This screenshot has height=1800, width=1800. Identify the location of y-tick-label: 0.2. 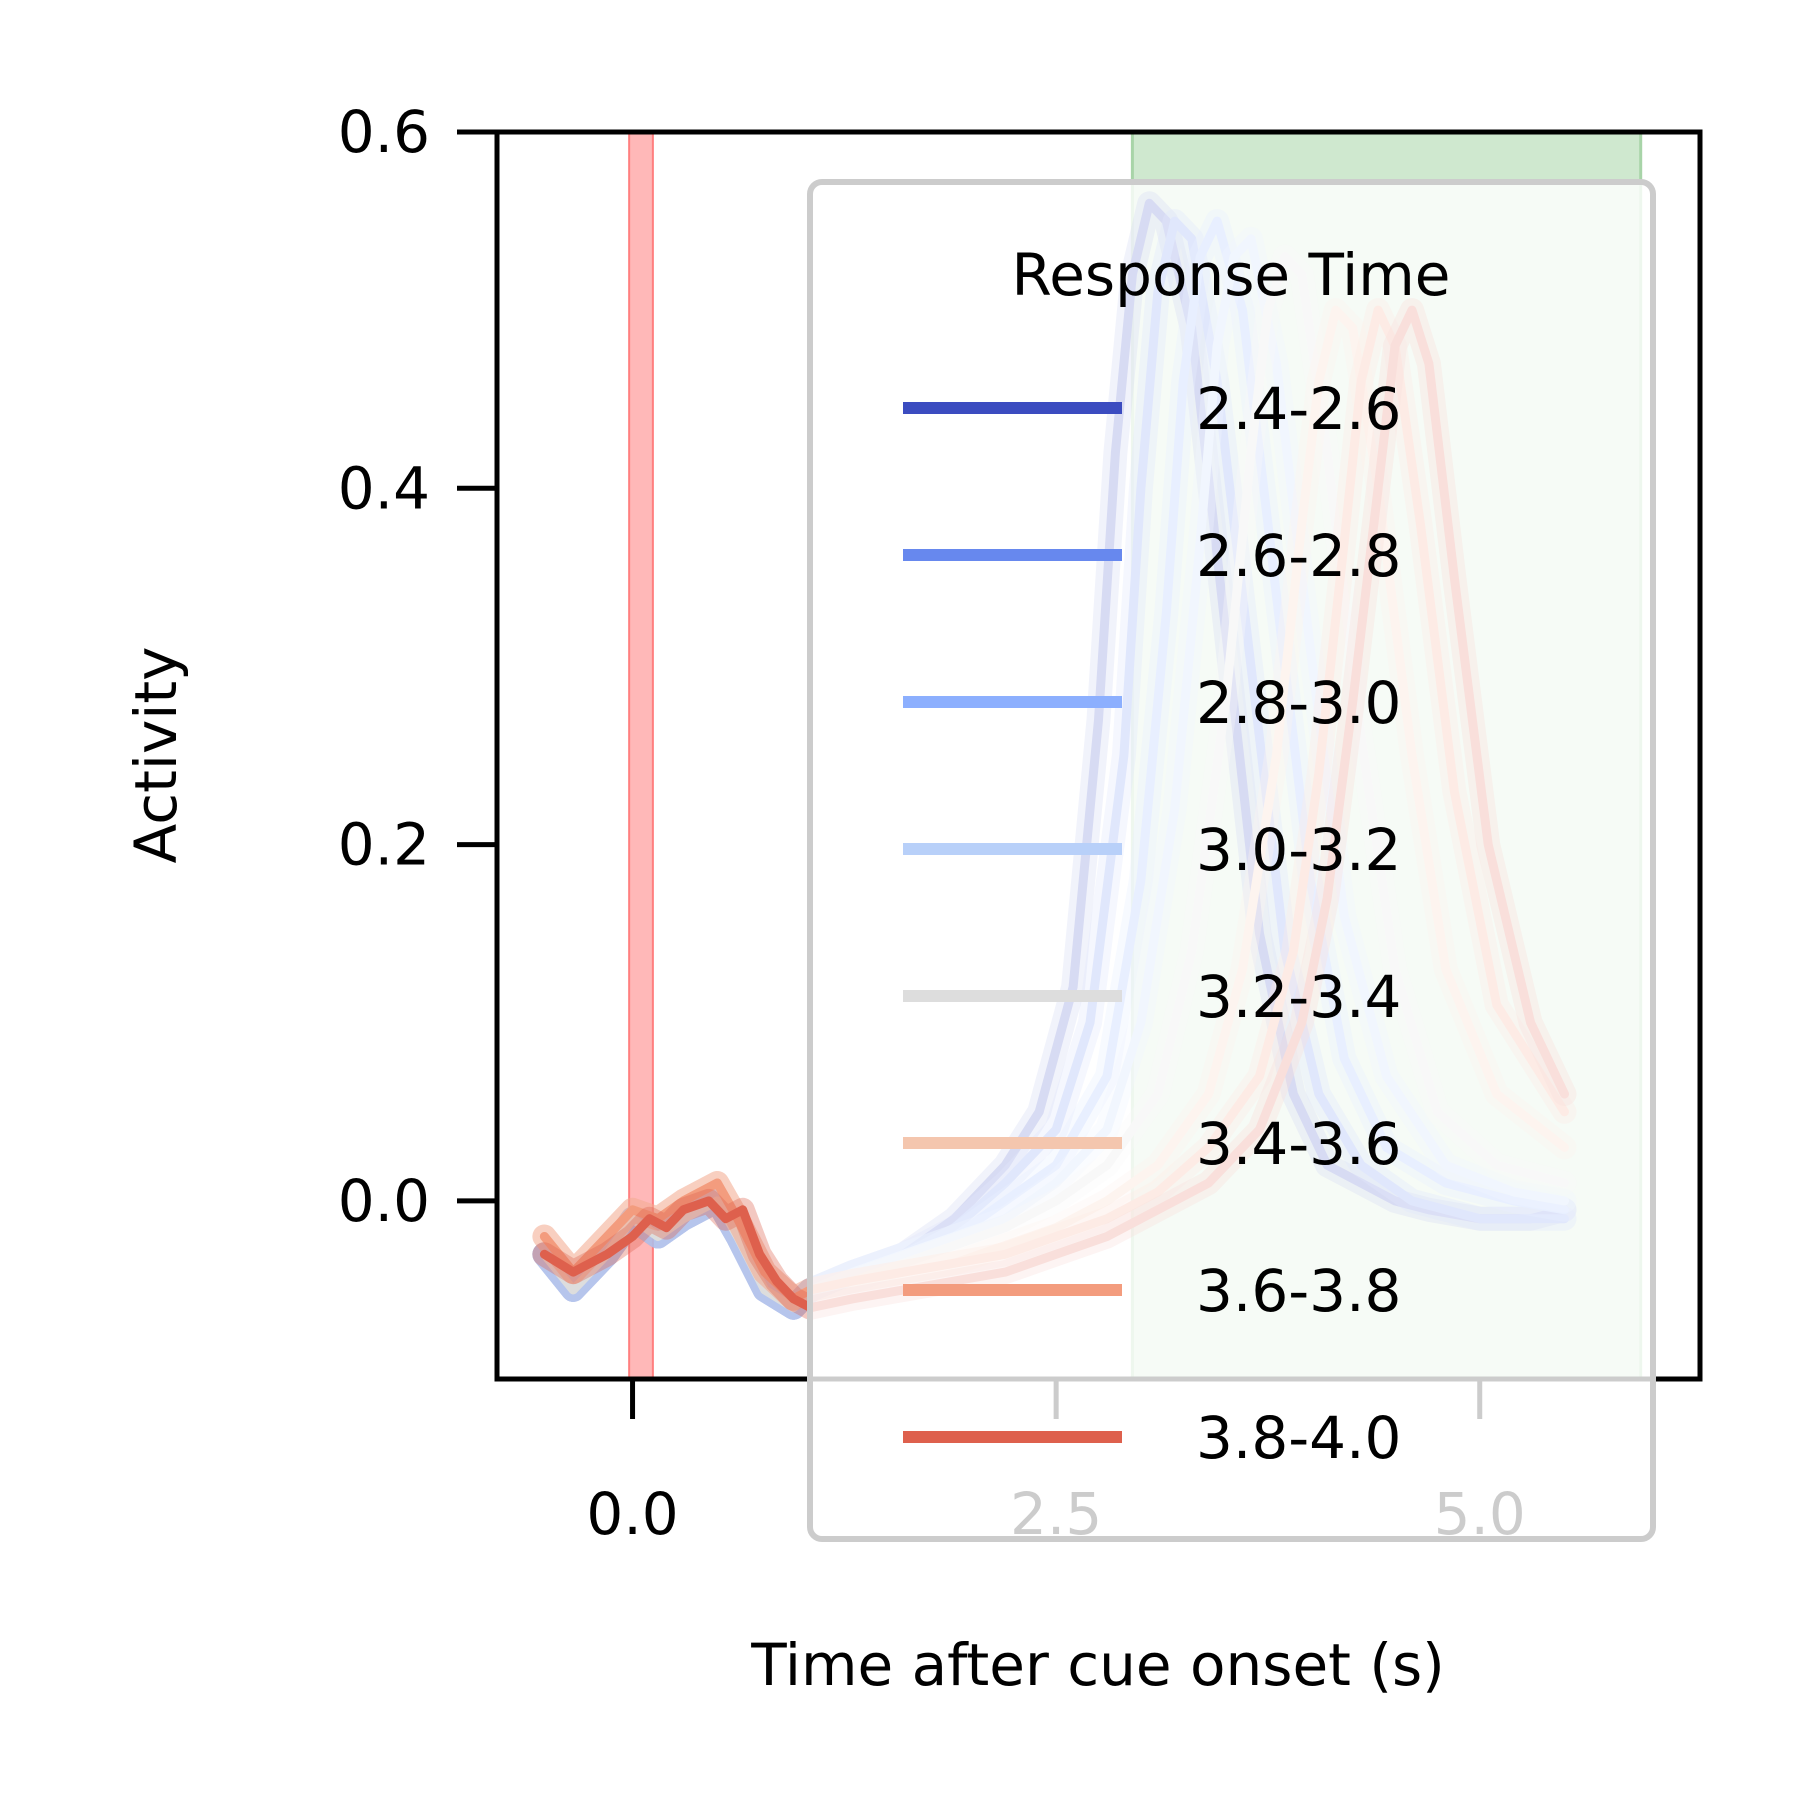
(384, 845).